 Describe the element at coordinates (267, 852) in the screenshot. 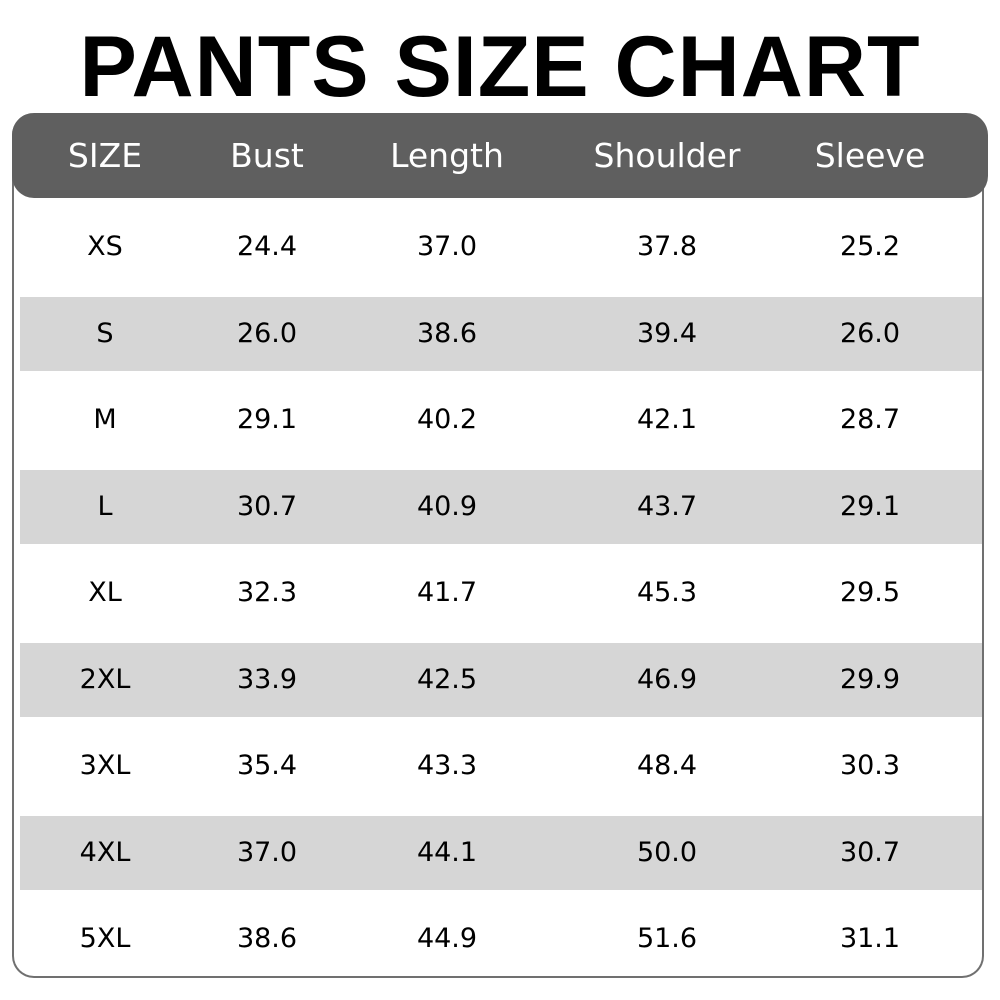

I see `cell-bust: 37.0` at that location.